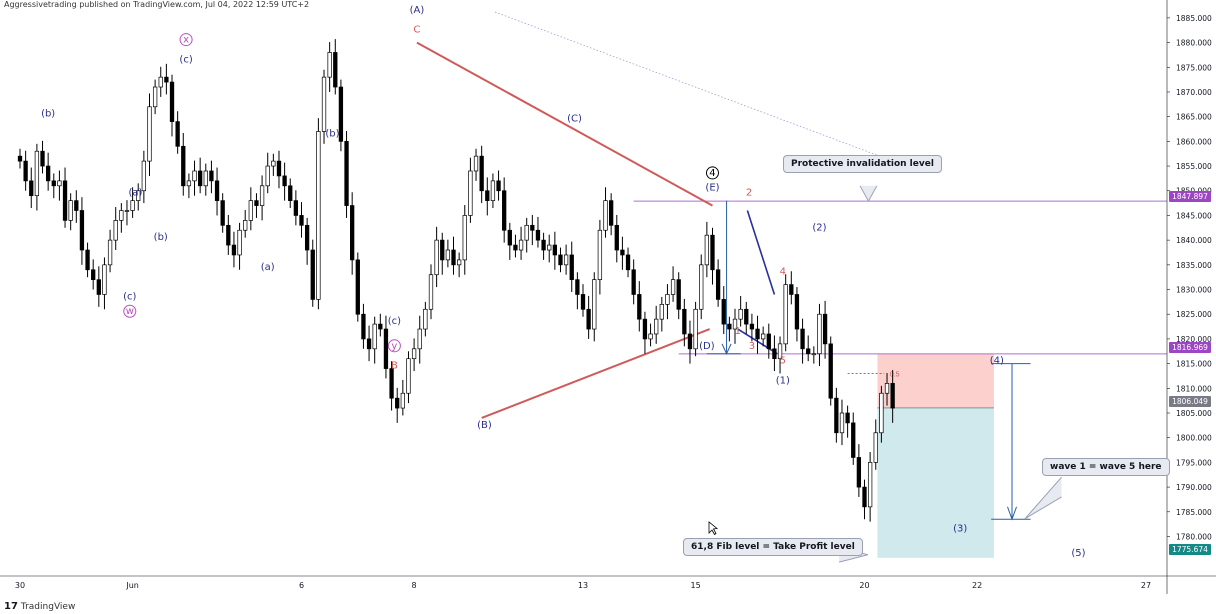  I want to click on protective-callout-pointer, so click(868, 194).